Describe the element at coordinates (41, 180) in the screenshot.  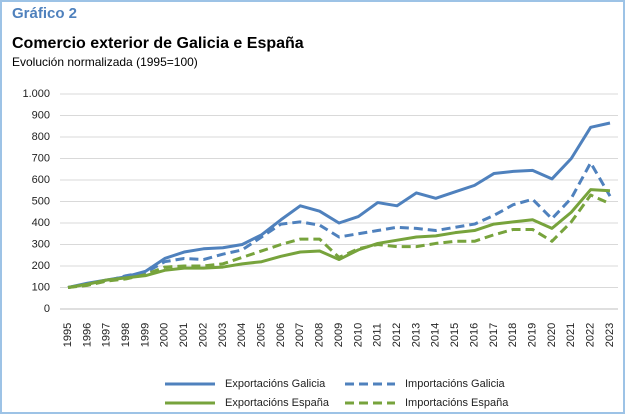
I see `y-tick-label: 600` at that location.